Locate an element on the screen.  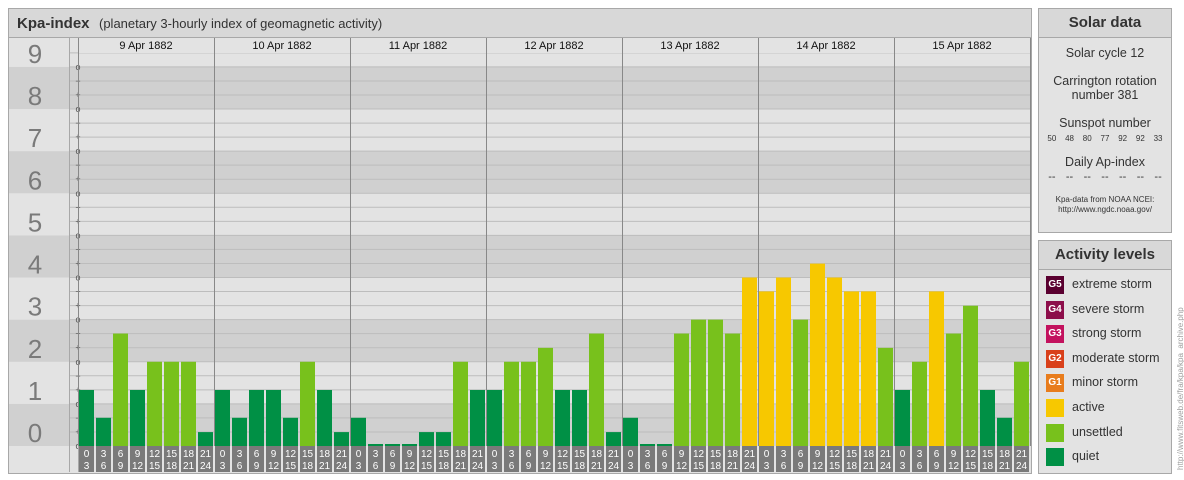
interval-end-label: 24 is located at coordinates (342, 466).